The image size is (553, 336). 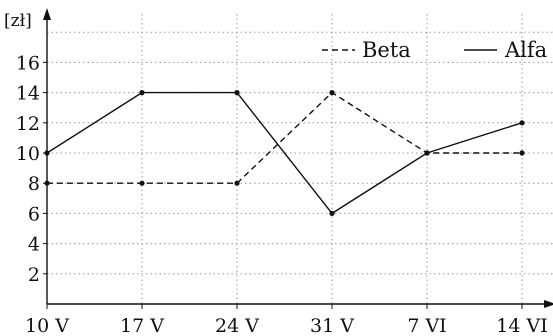 I want to click on y-tick-label-12: 12, so click(x=28, y=124).